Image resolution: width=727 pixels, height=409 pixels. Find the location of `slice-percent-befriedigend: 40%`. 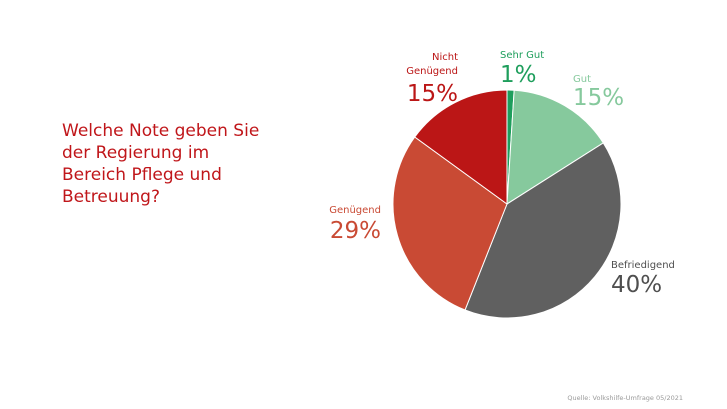

slice-percent-befriedigend: 40% is located at coordinates (636, 285).